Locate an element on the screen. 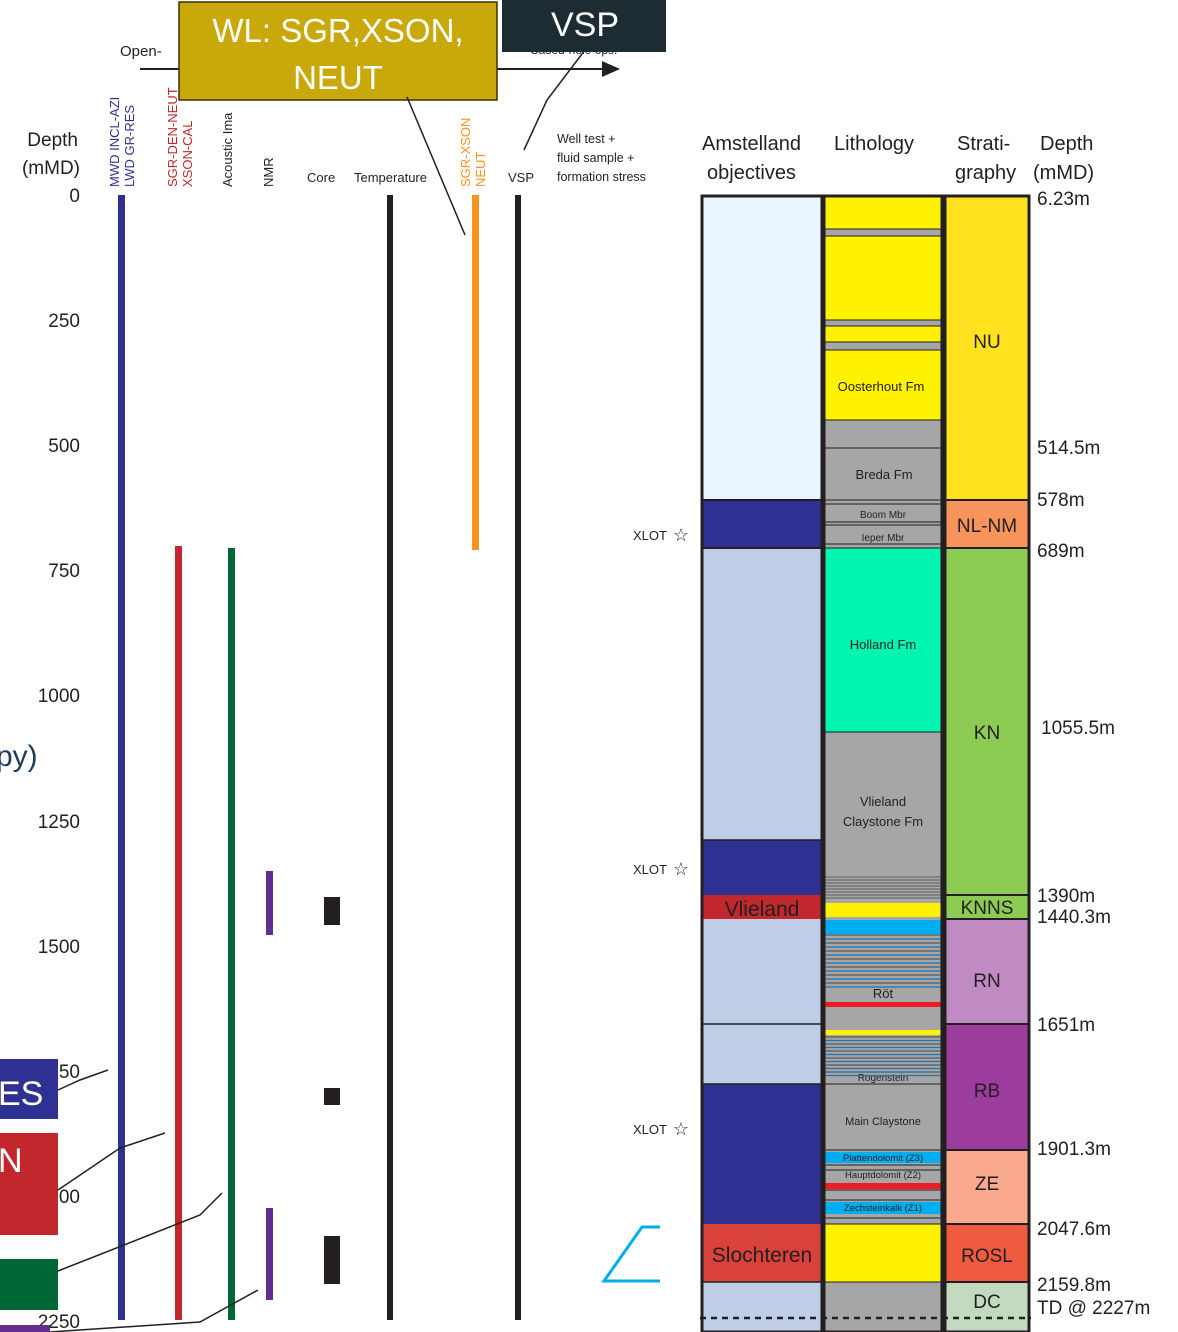 This screenshot has height=1332, width=1178. side-fragment-py: py) is located at coordinates (19, 756).